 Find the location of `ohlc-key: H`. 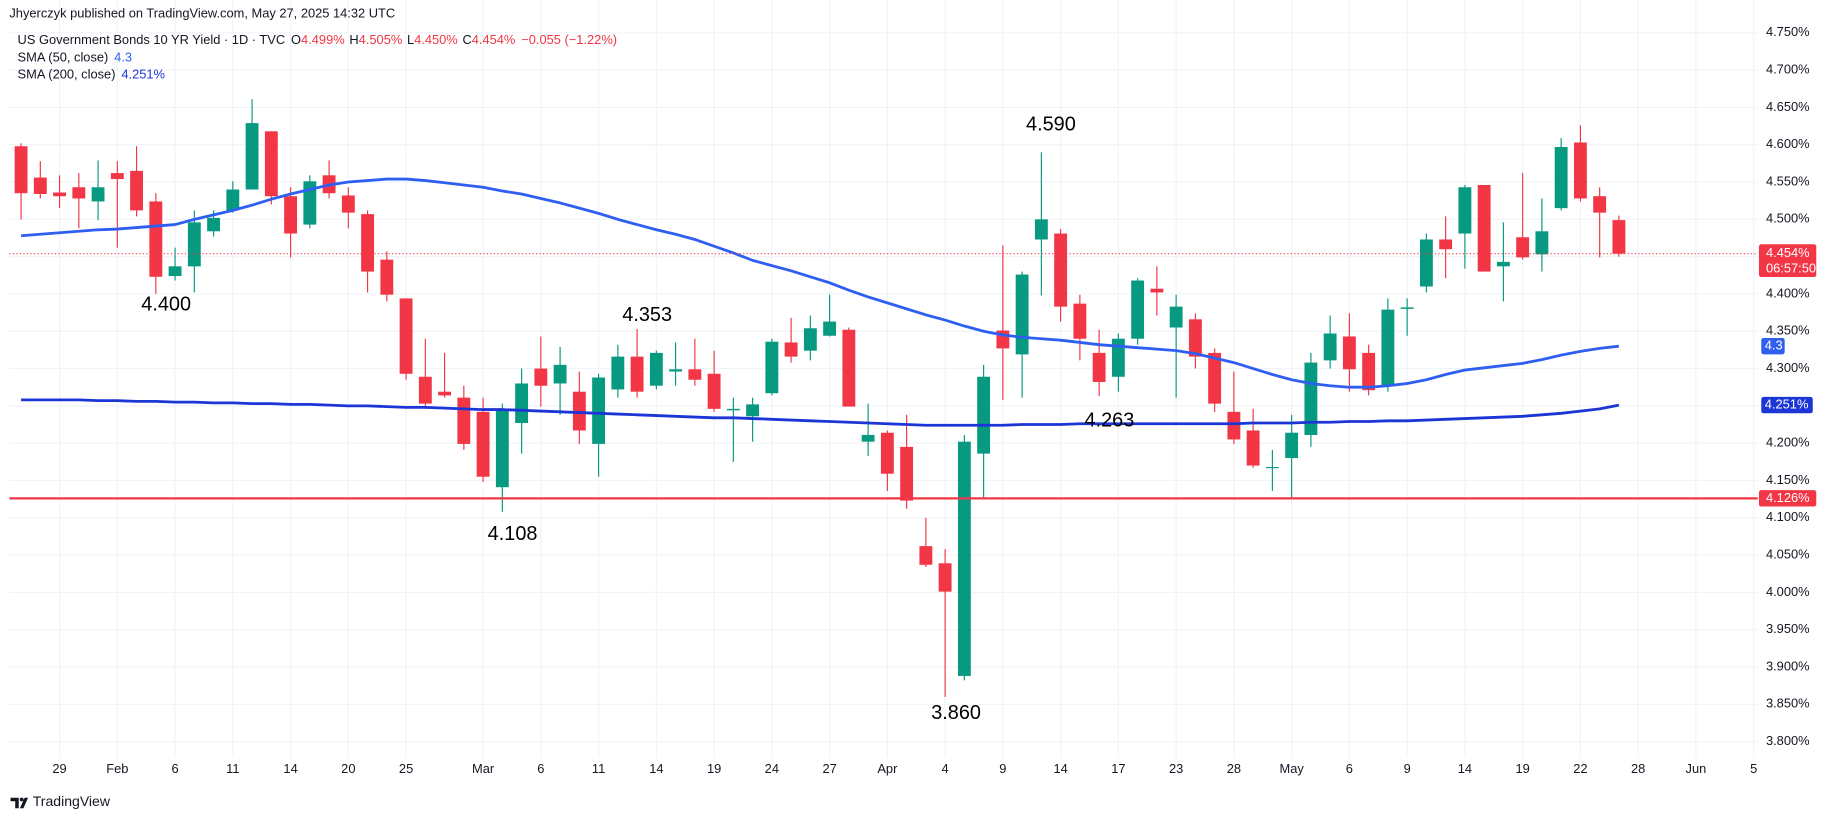

ohlc-key: H is located at coordinates (353, 39).